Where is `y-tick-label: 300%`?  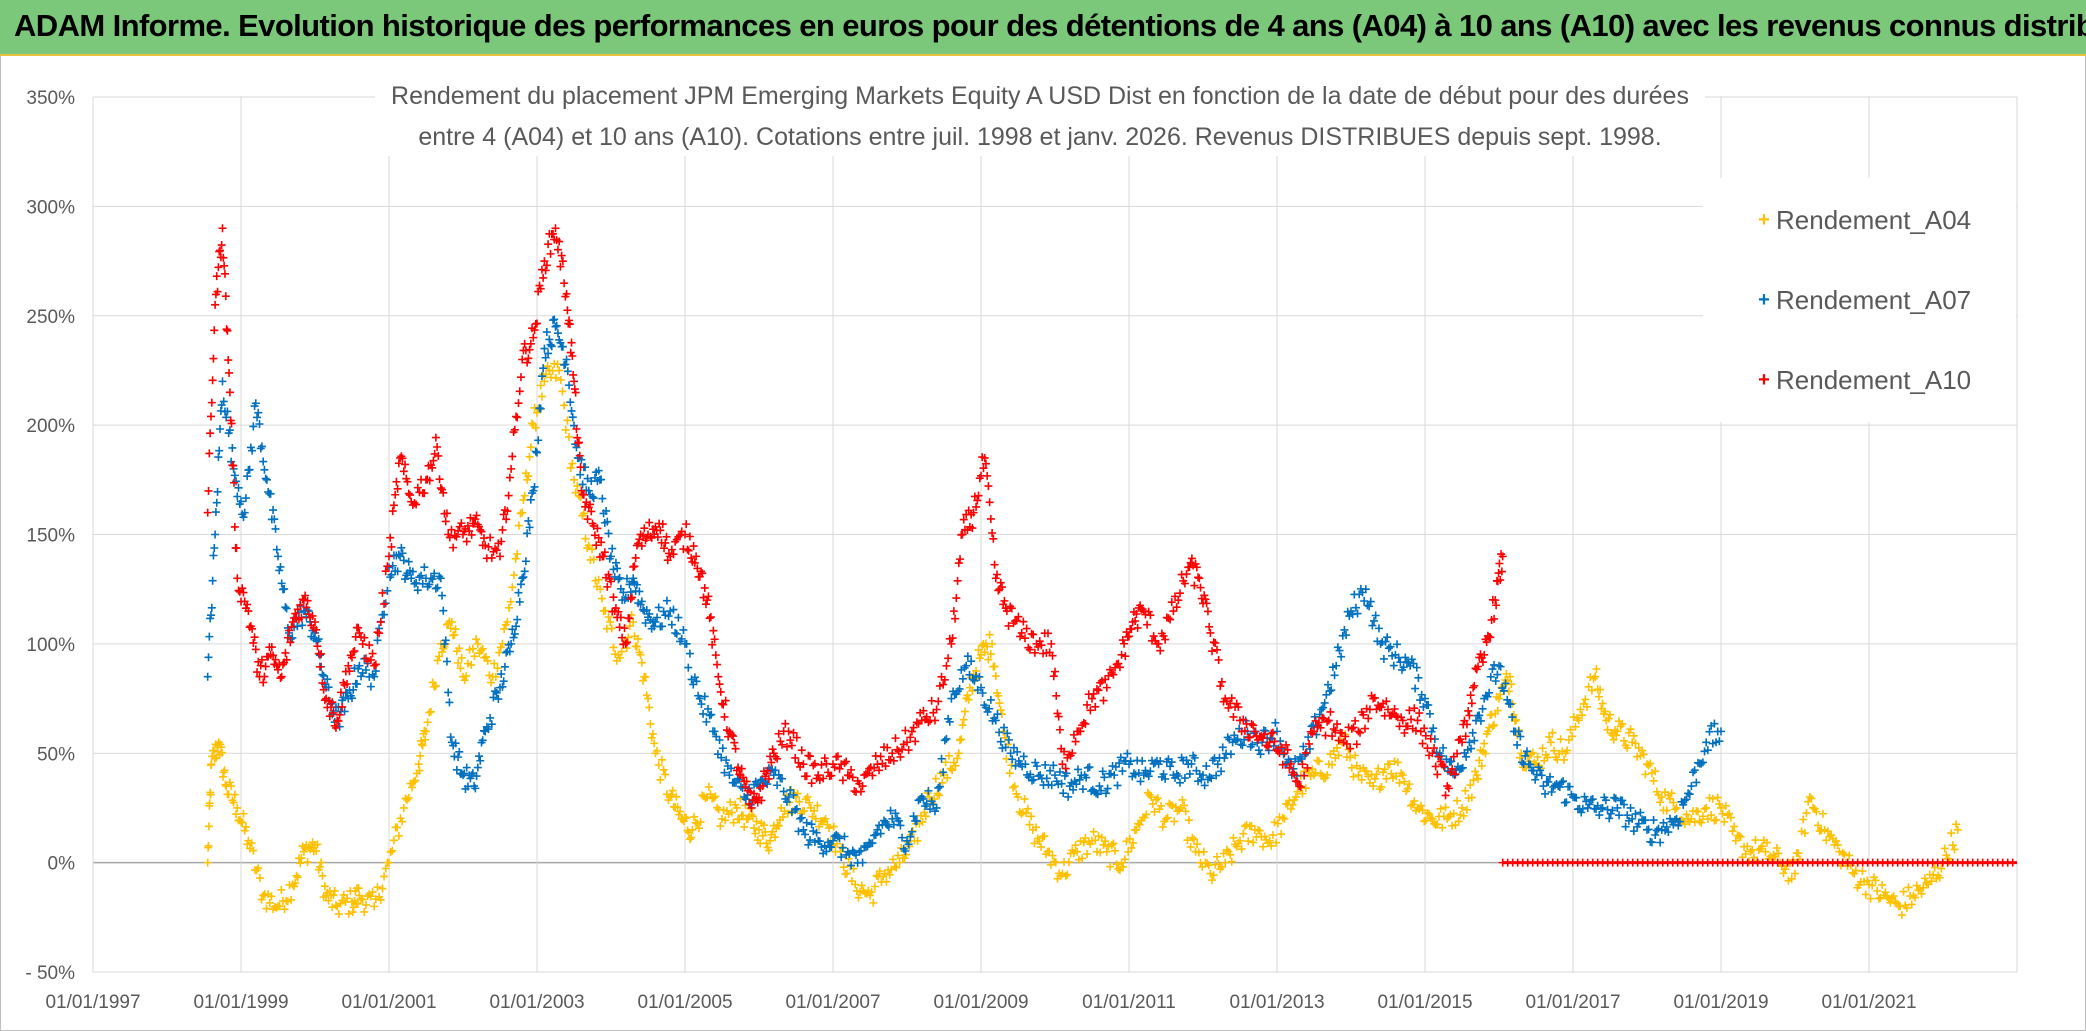
y-tick-label: 300% is located at coordinates (50, 207).